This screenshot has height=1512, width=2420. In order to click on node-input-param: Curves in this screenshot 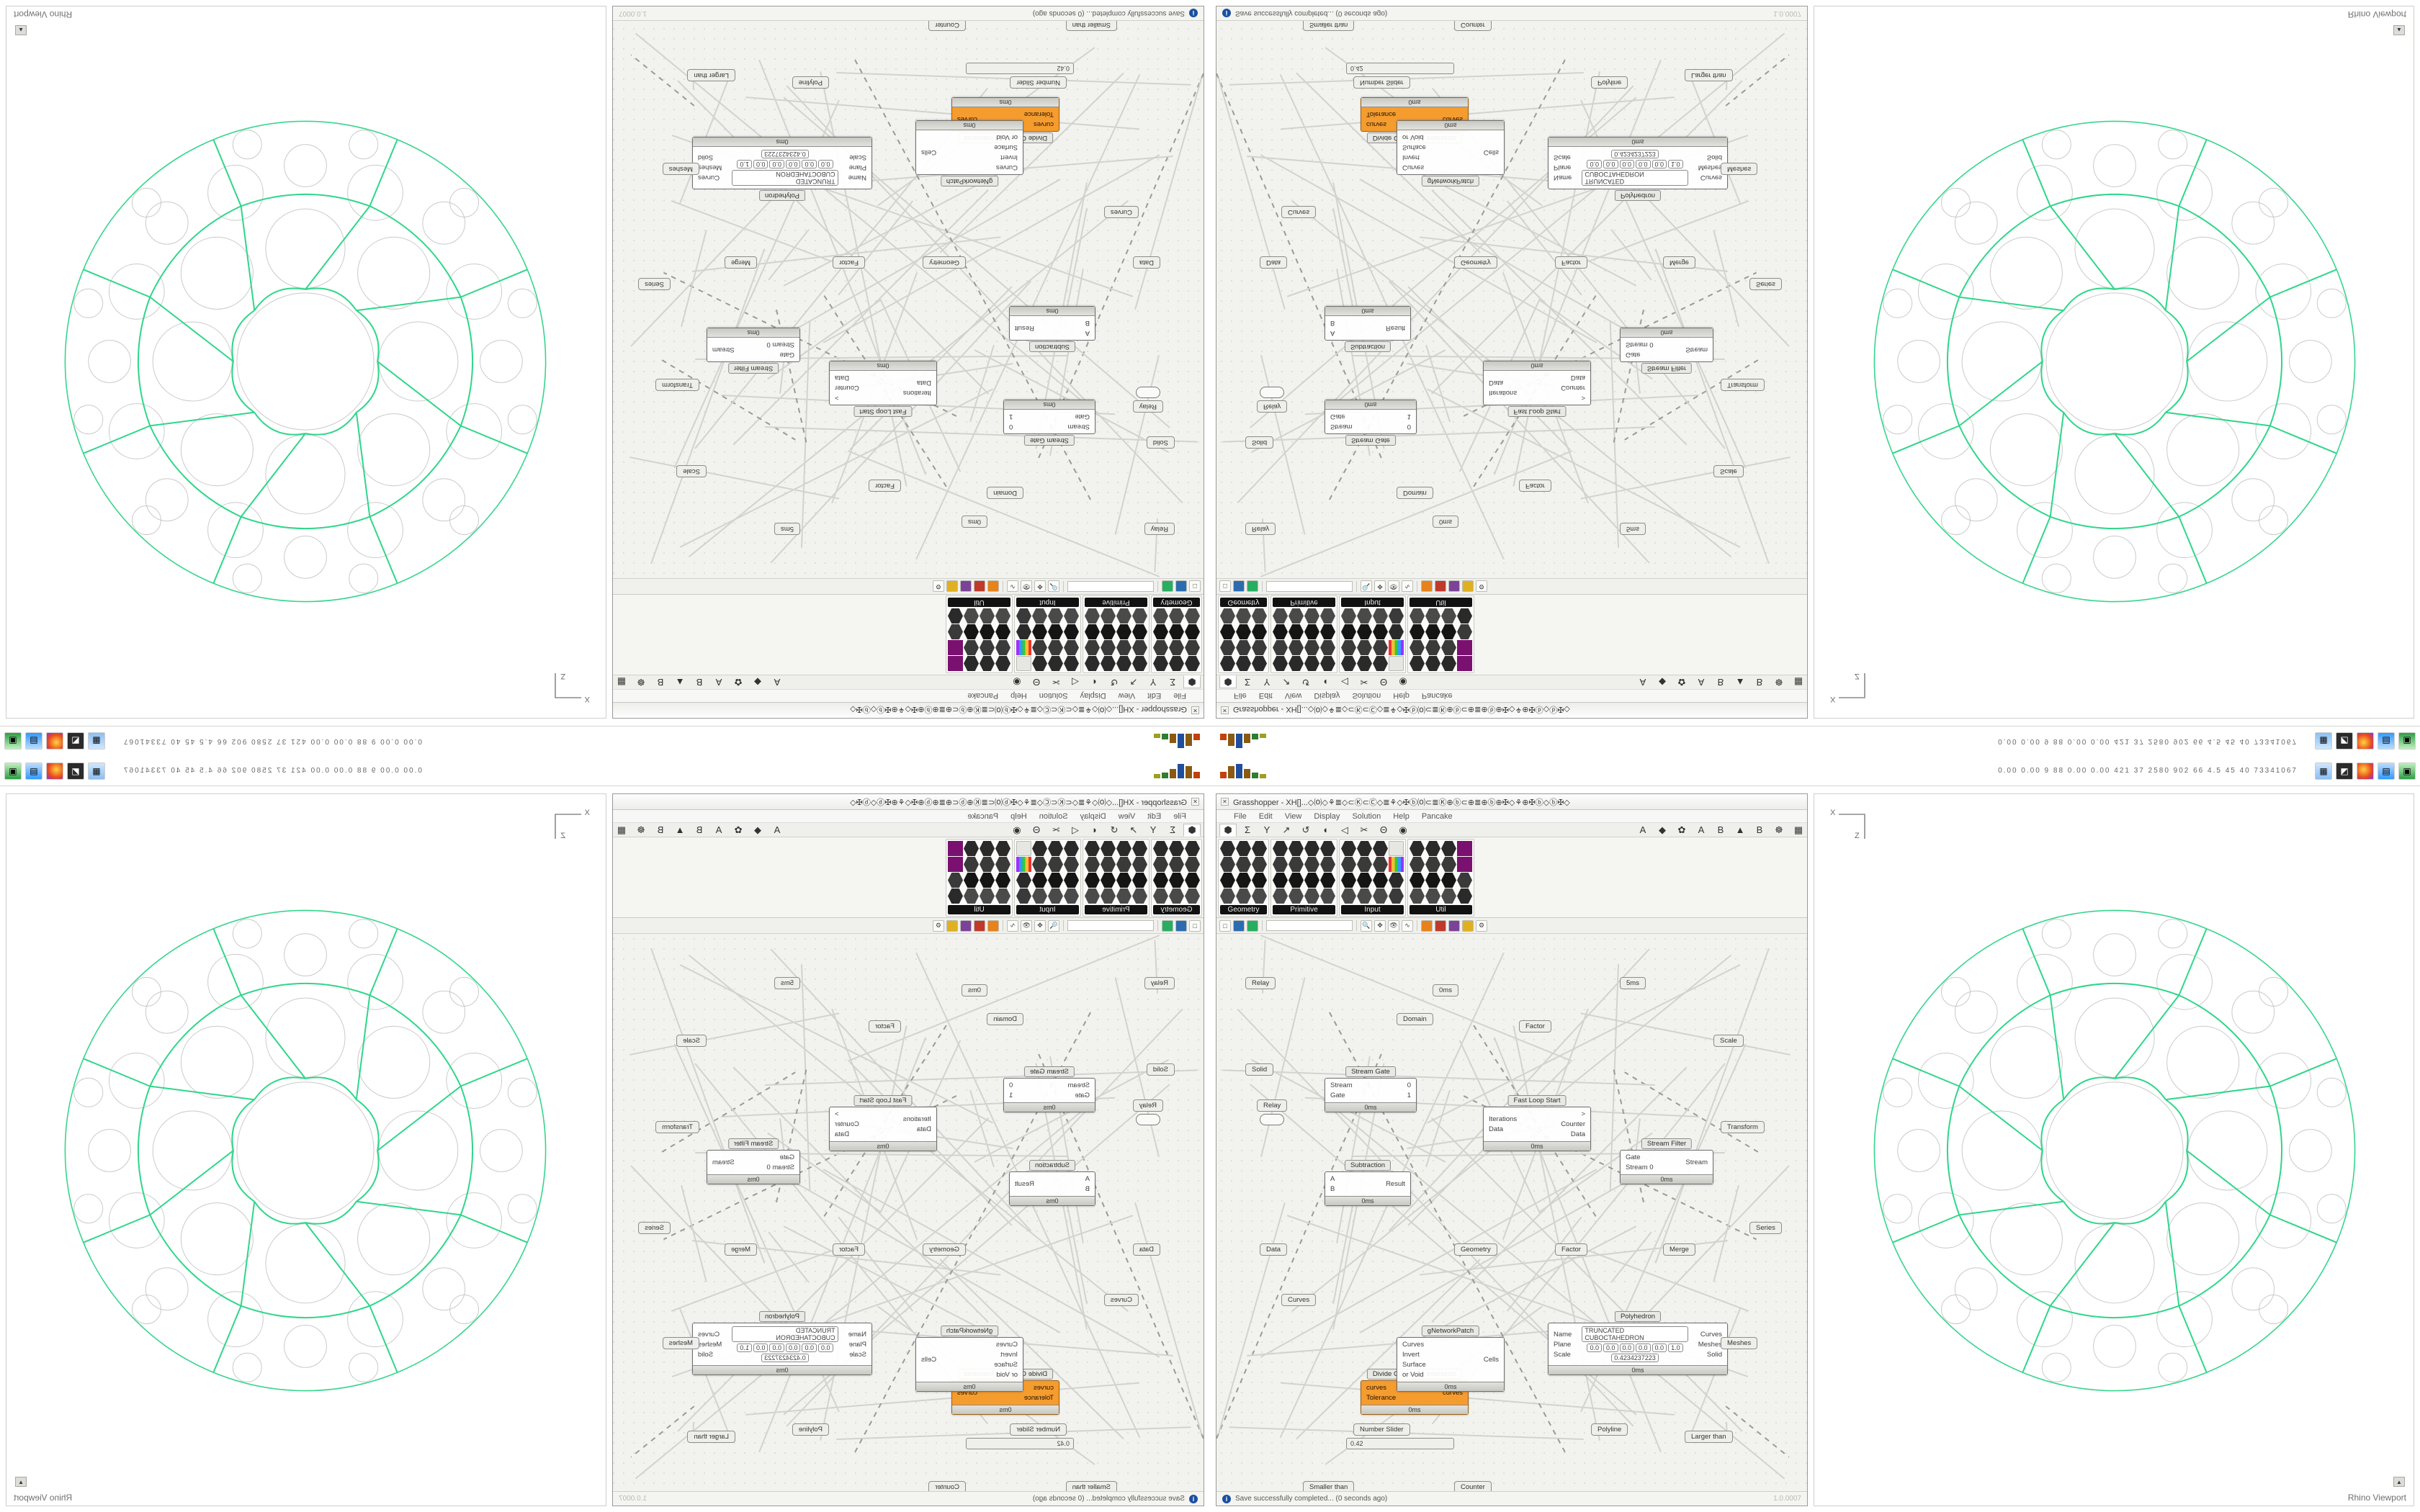, I will do `click(1413, 167)`.